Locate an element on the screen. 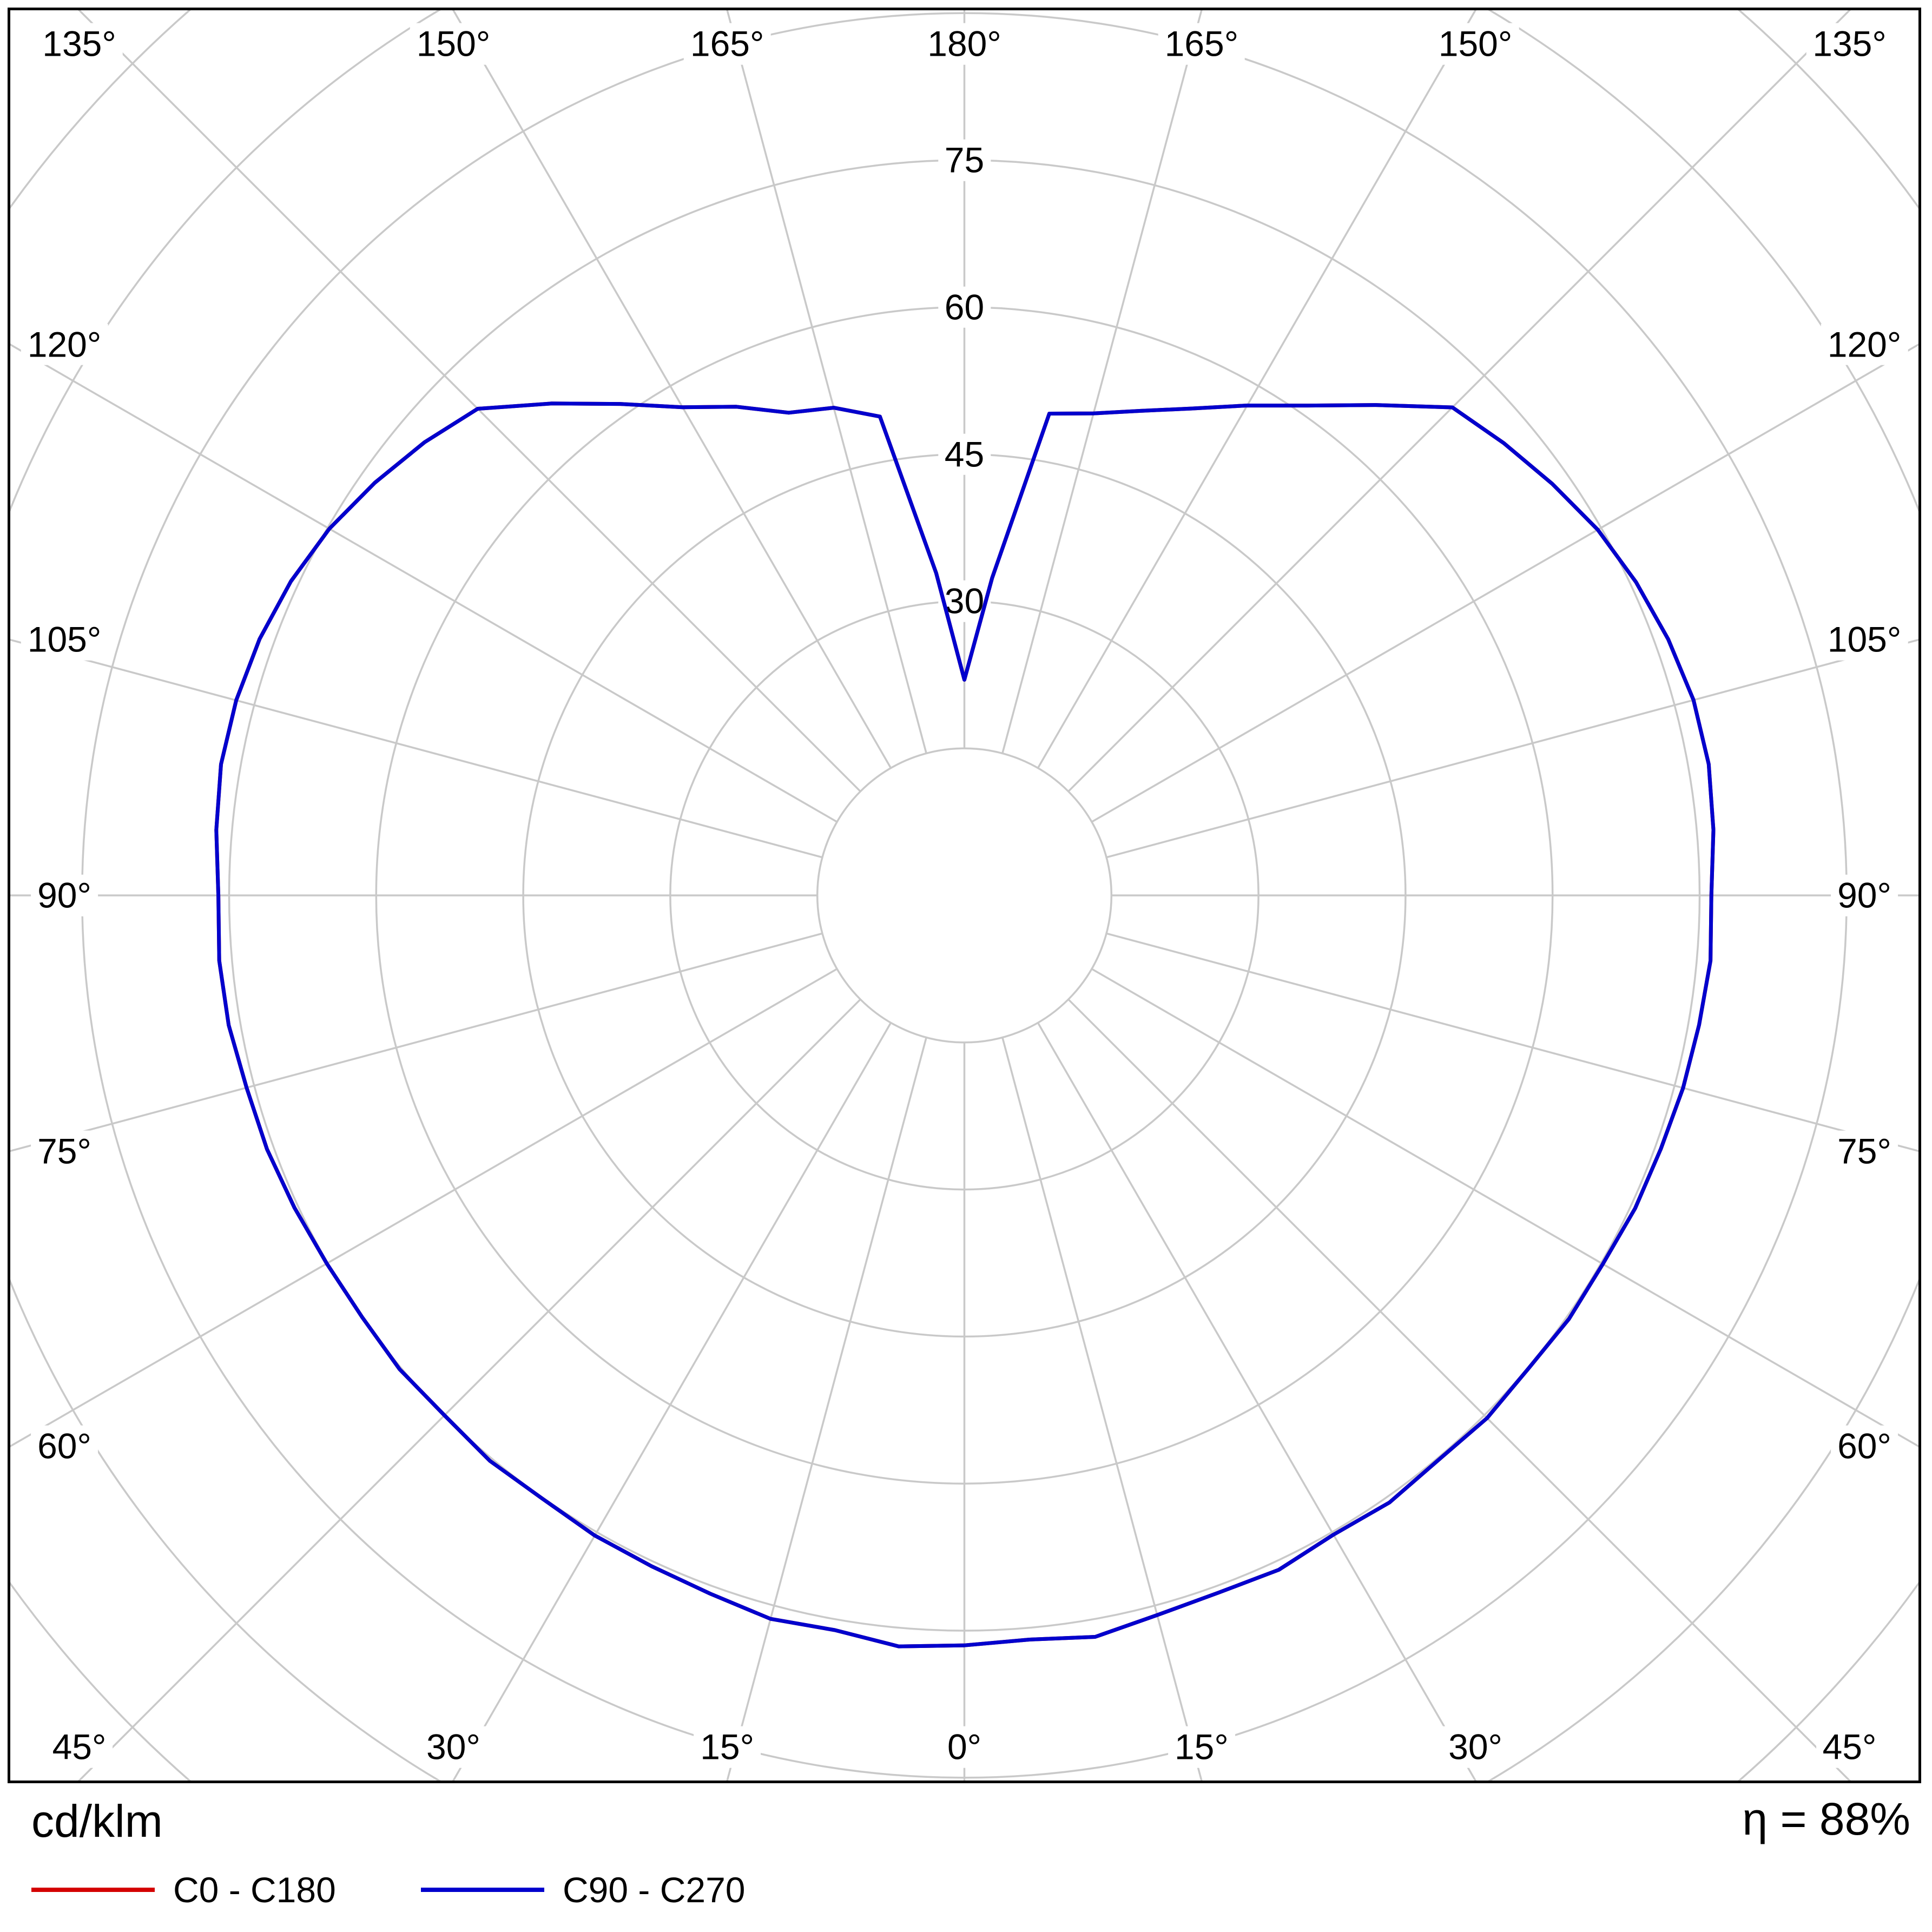 This screenshot has height=1932, width=1932. legend-item-c0-c180: C0 - C180 is located at coordinates (183, 1889).